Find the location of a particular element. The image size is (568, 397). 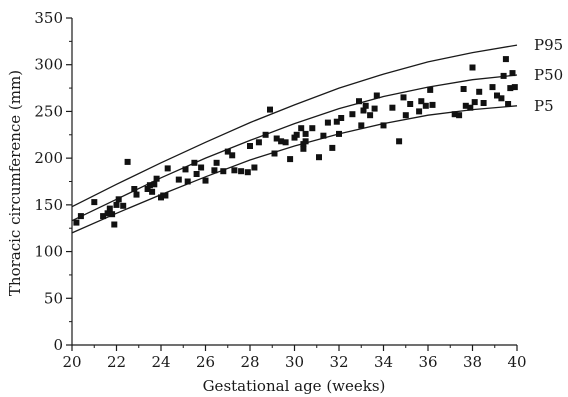

x-tick-label: 36 is located at coordinates (427, 362).